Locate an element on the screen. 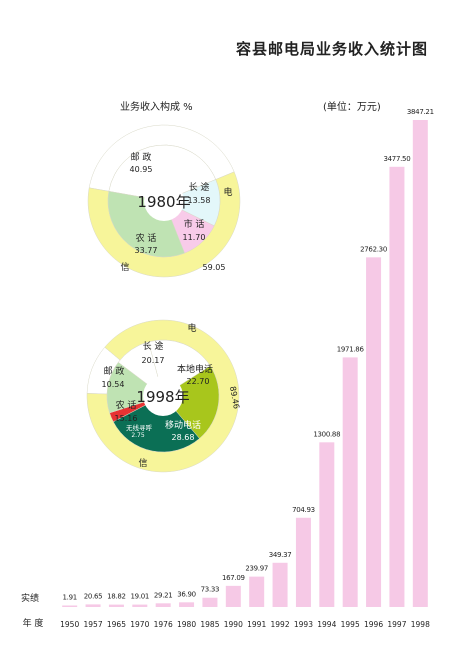  year-tick-label: 1985 is located at coordinates (209, 624).